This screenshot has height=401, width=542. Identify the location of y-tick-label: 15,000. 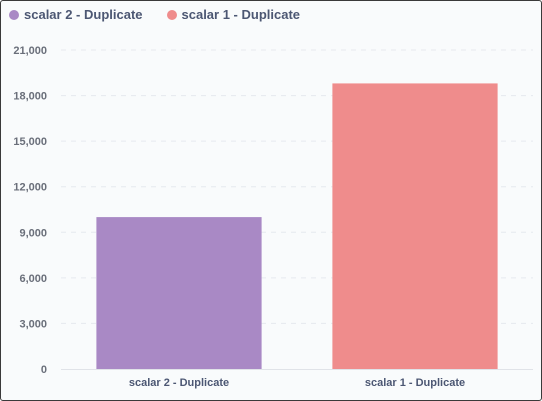
(30, 142).